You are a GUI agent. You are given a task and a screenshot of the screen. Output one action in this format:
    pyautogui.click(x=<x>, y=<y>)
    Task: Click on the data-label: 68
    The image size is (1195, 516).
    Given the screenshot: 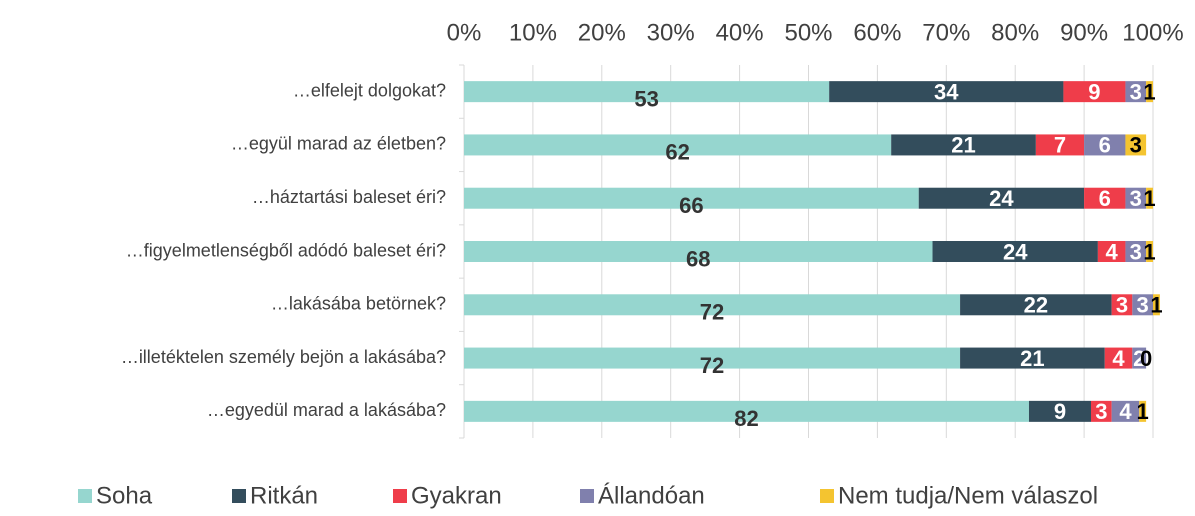 What is the action you would take?
    pyautogui.click(x=698, y=258)
    